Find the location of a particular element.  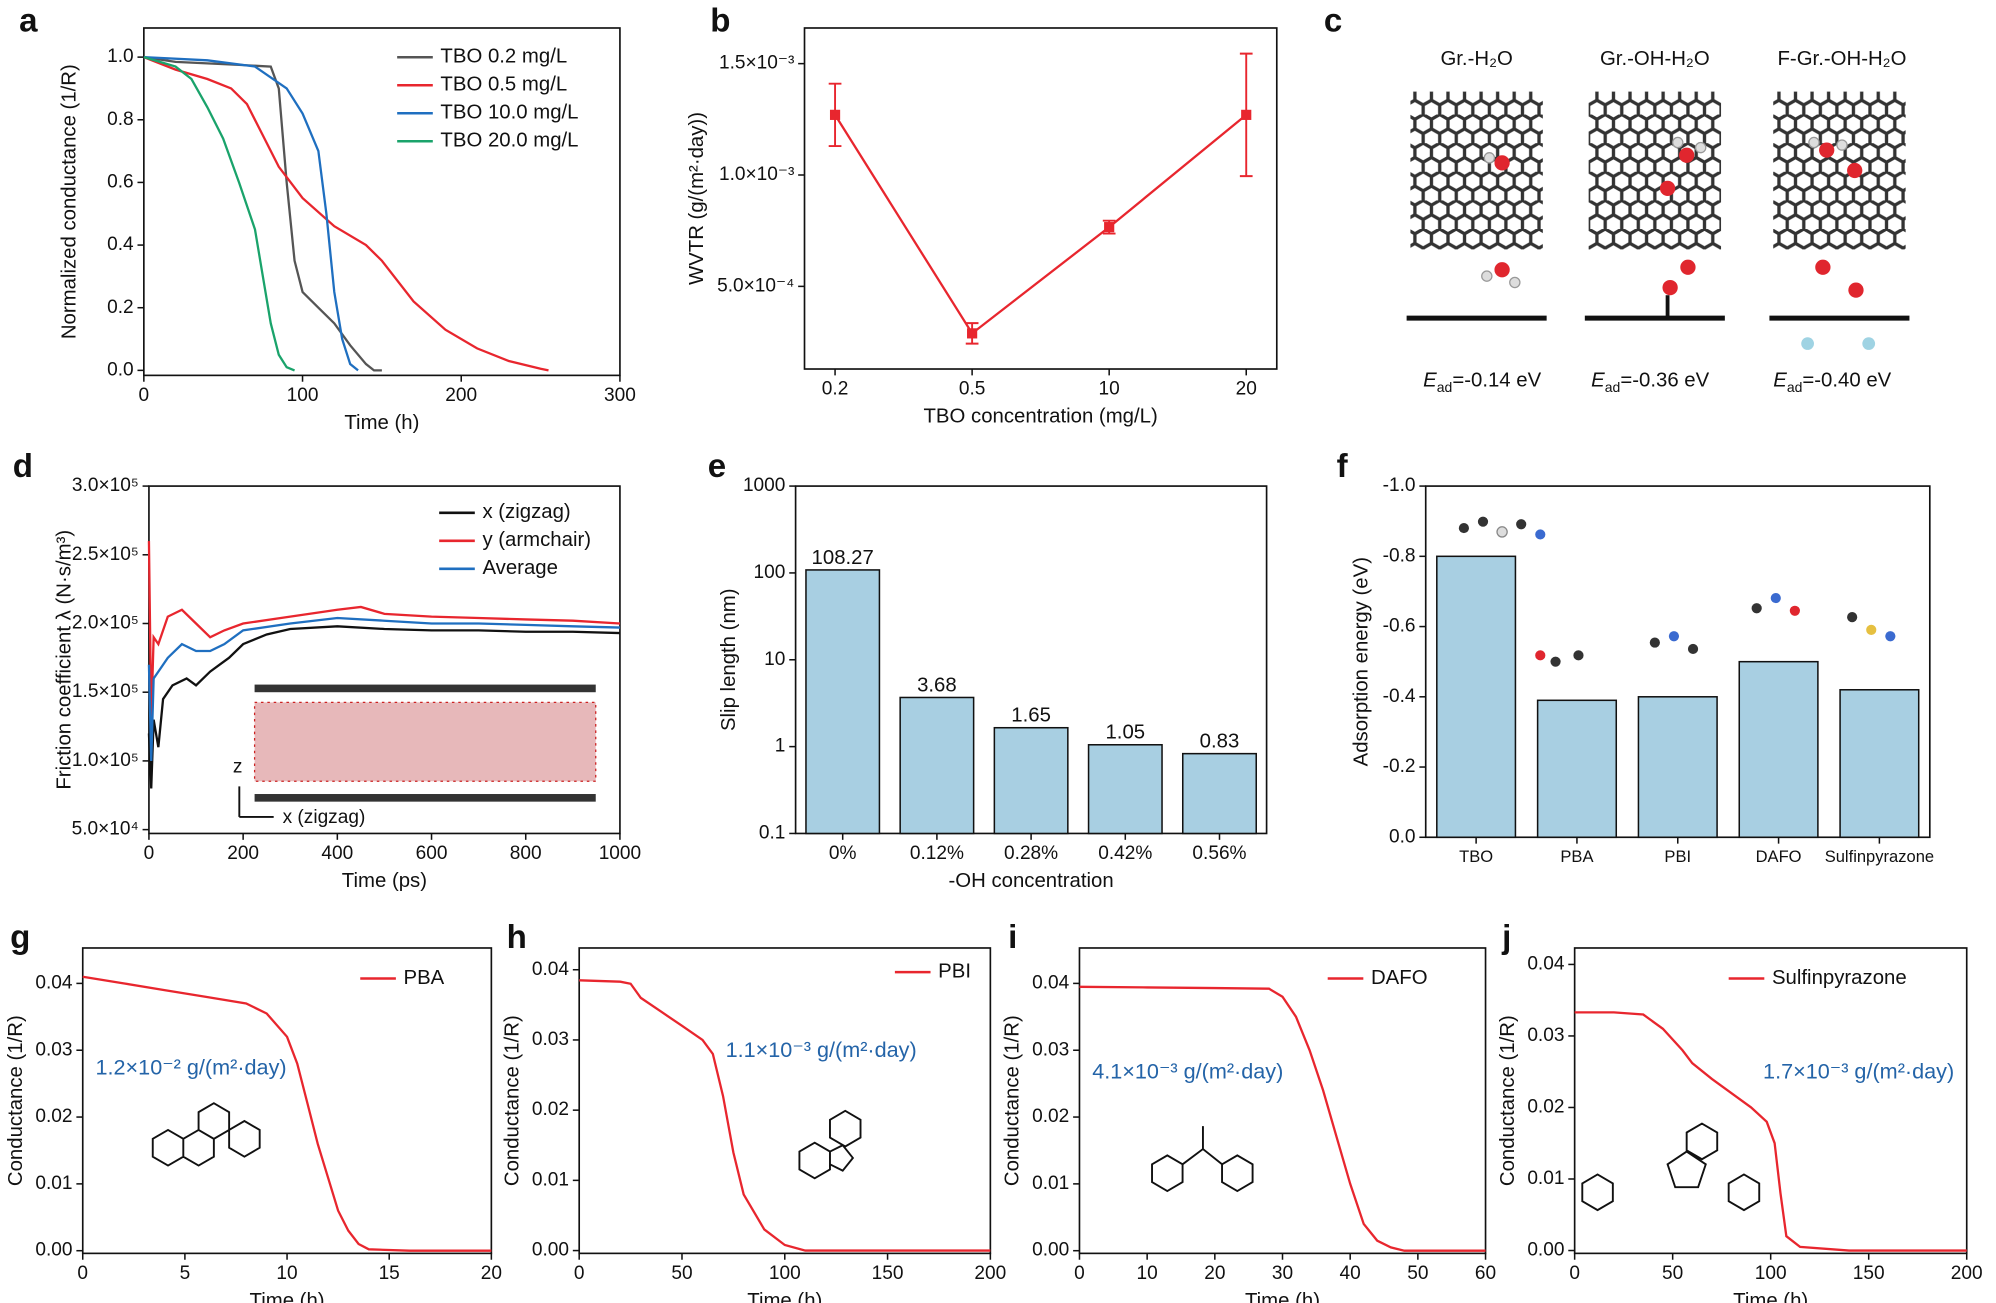

y-tick-label: 1.5×10⁵ is located at coordinates (105, 691).